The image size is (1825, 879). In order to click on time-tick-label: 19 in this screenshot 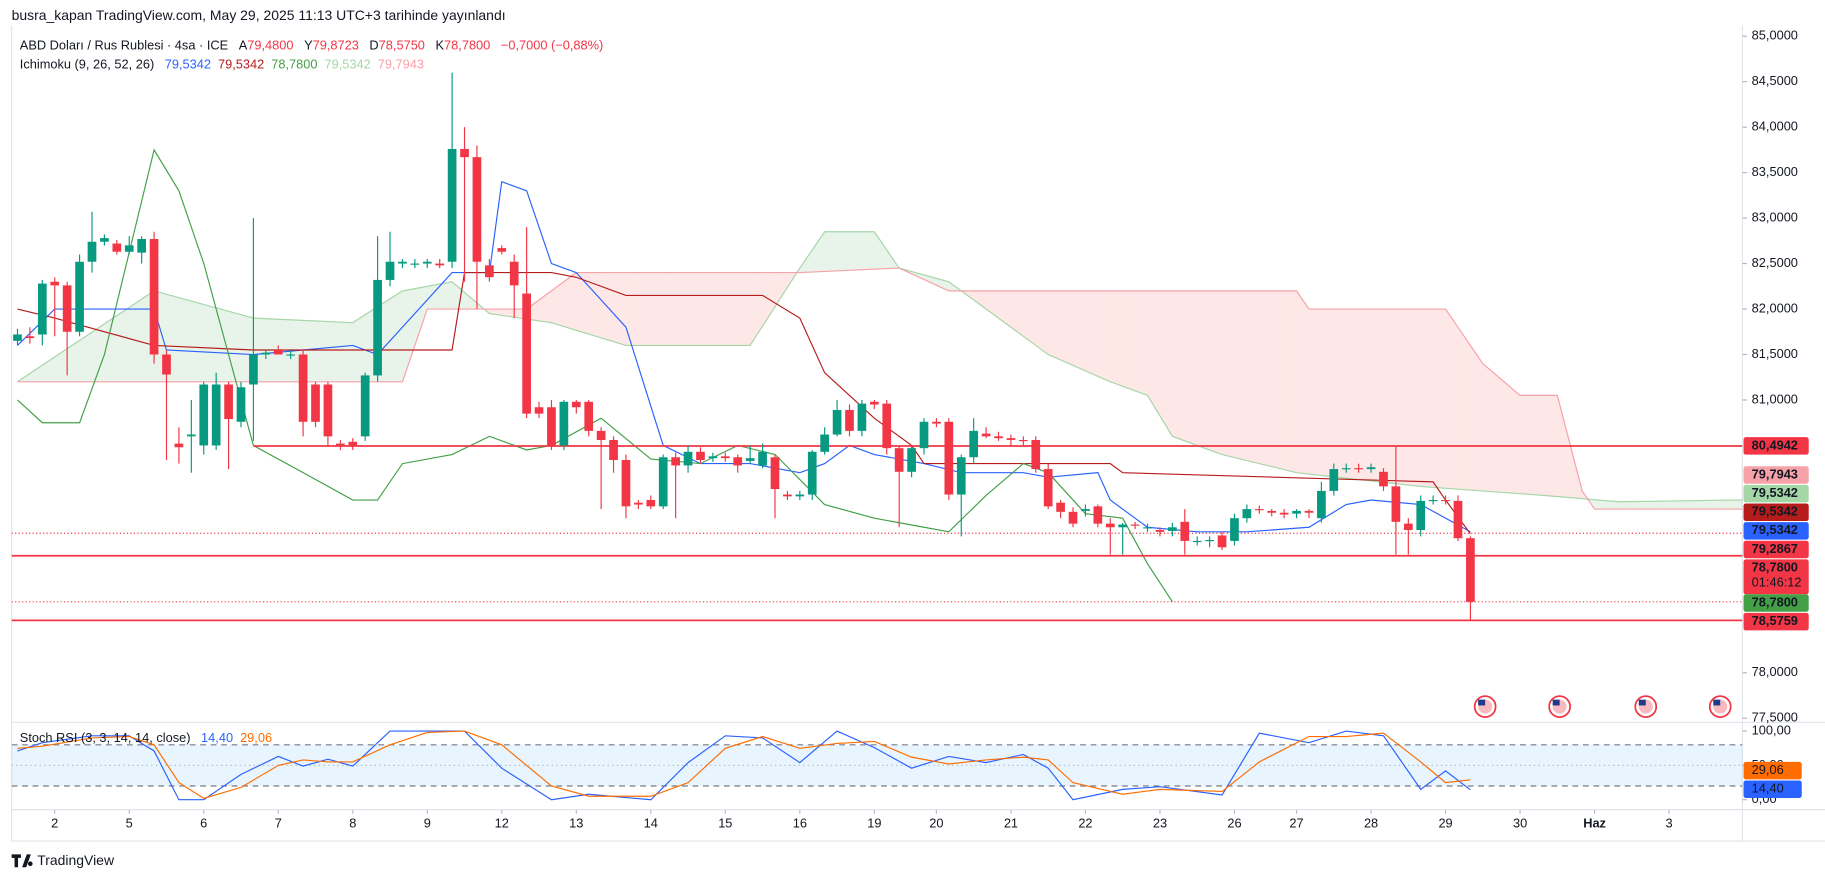, I will do `click(874, 823)`.